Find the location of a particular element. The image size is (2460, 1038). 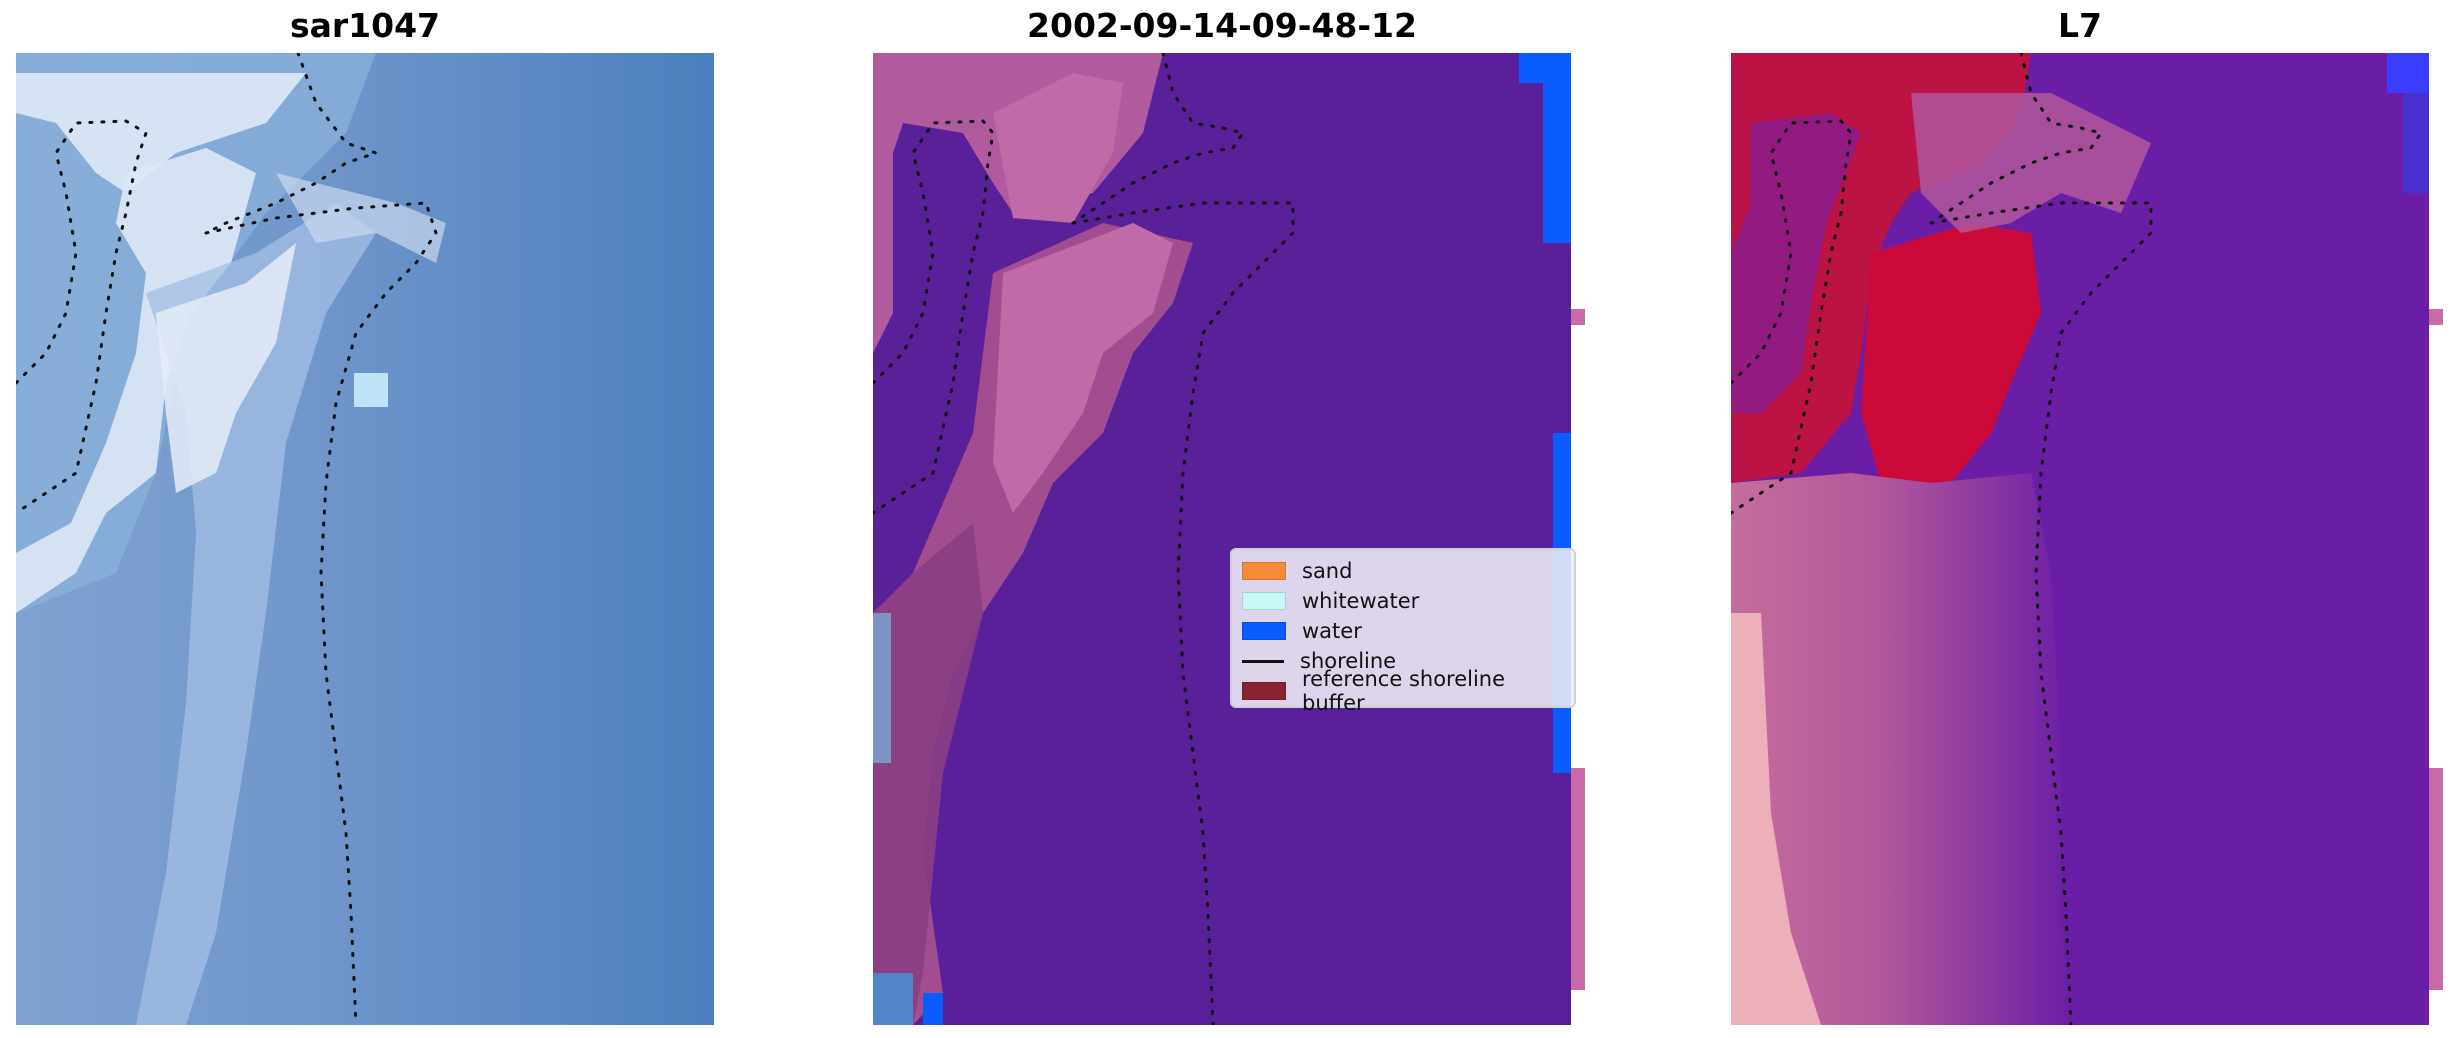

reference-buffer-swatch is located at coordinates (1264, 691).